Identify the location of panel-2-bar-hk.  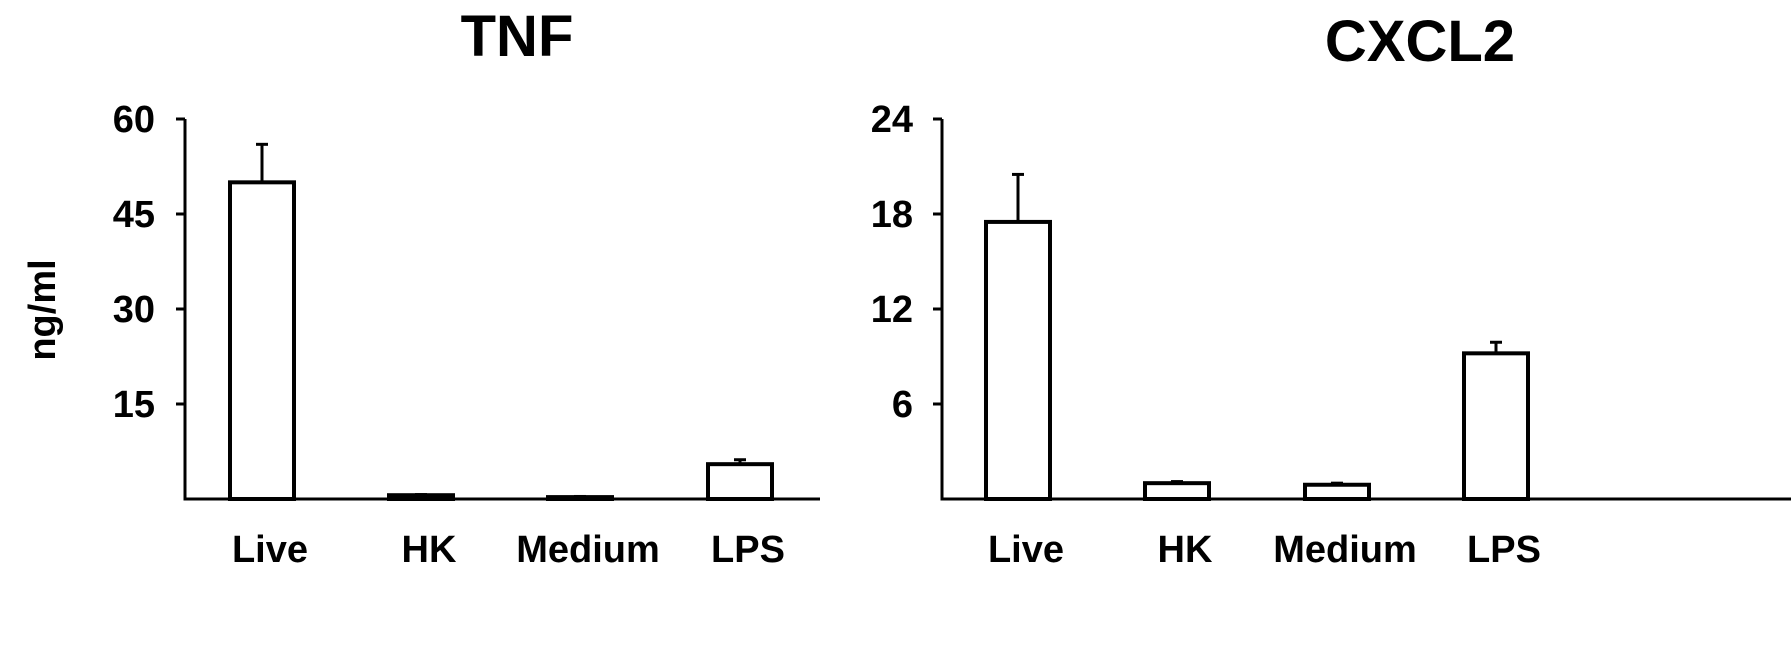
(1177, 491).